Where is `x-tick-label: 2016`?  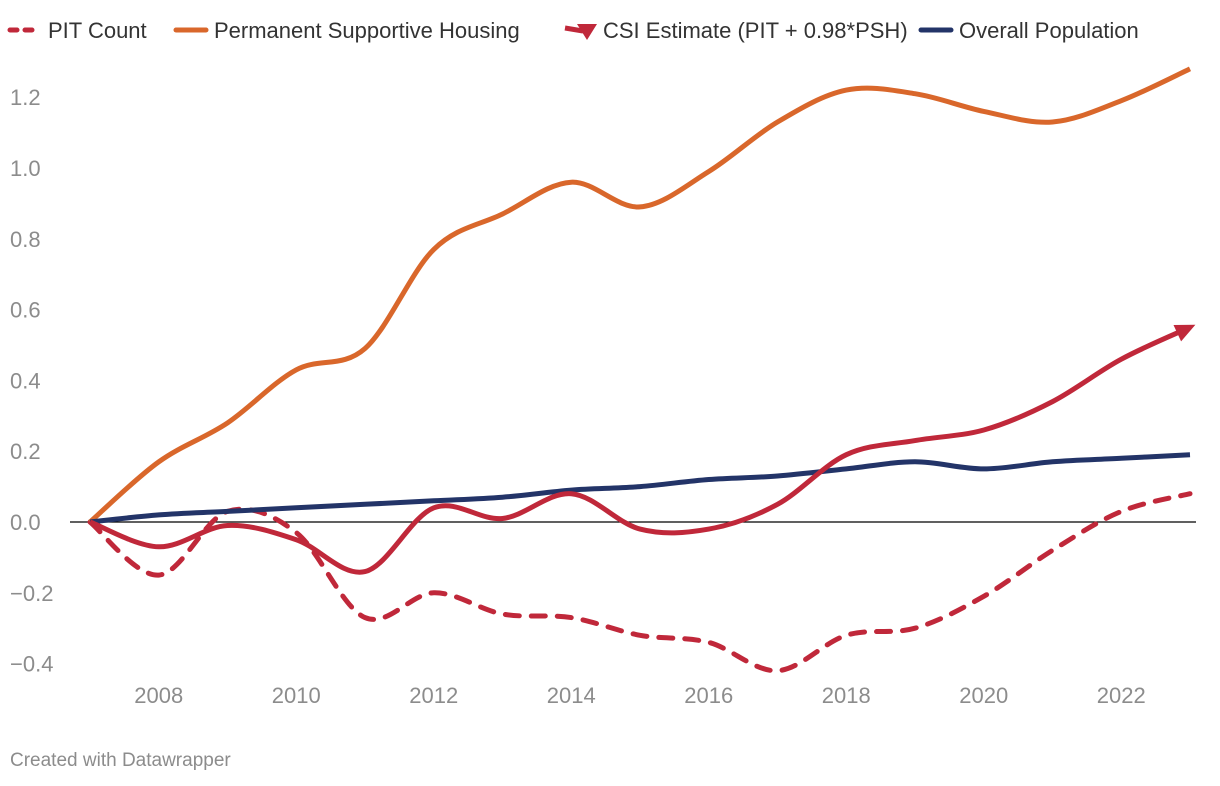
x-tick-label: 2016 is located at coordinates (708, 695).